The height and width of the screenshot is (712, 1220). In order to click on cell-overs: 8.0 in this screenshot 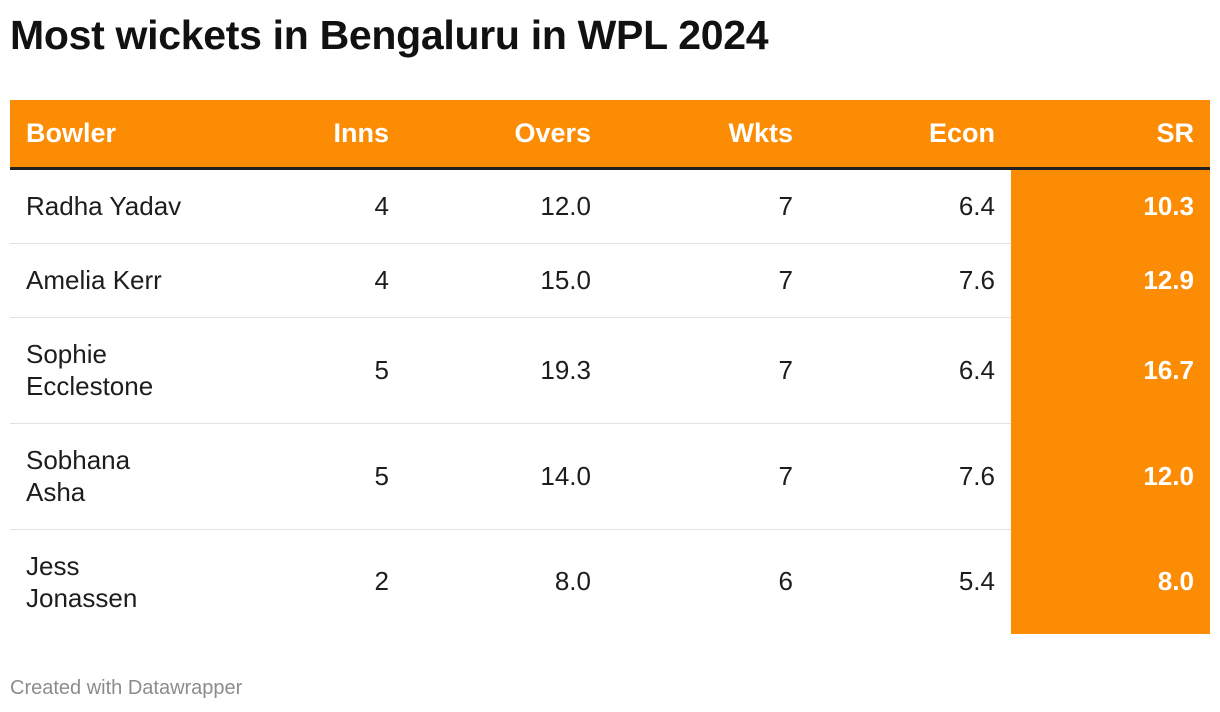, I will do `click(572, 581)`.